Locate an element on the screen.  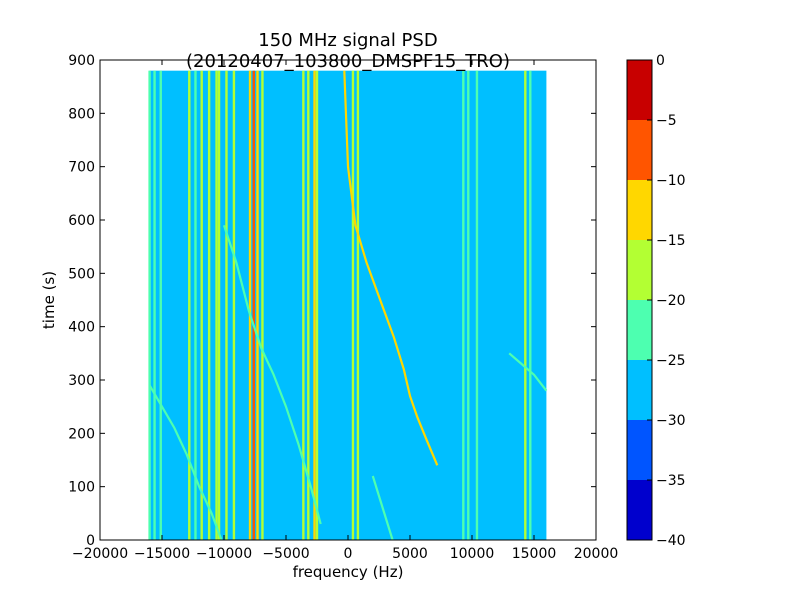
x-tick-label: −15000 is located at coordinates (162, 554).